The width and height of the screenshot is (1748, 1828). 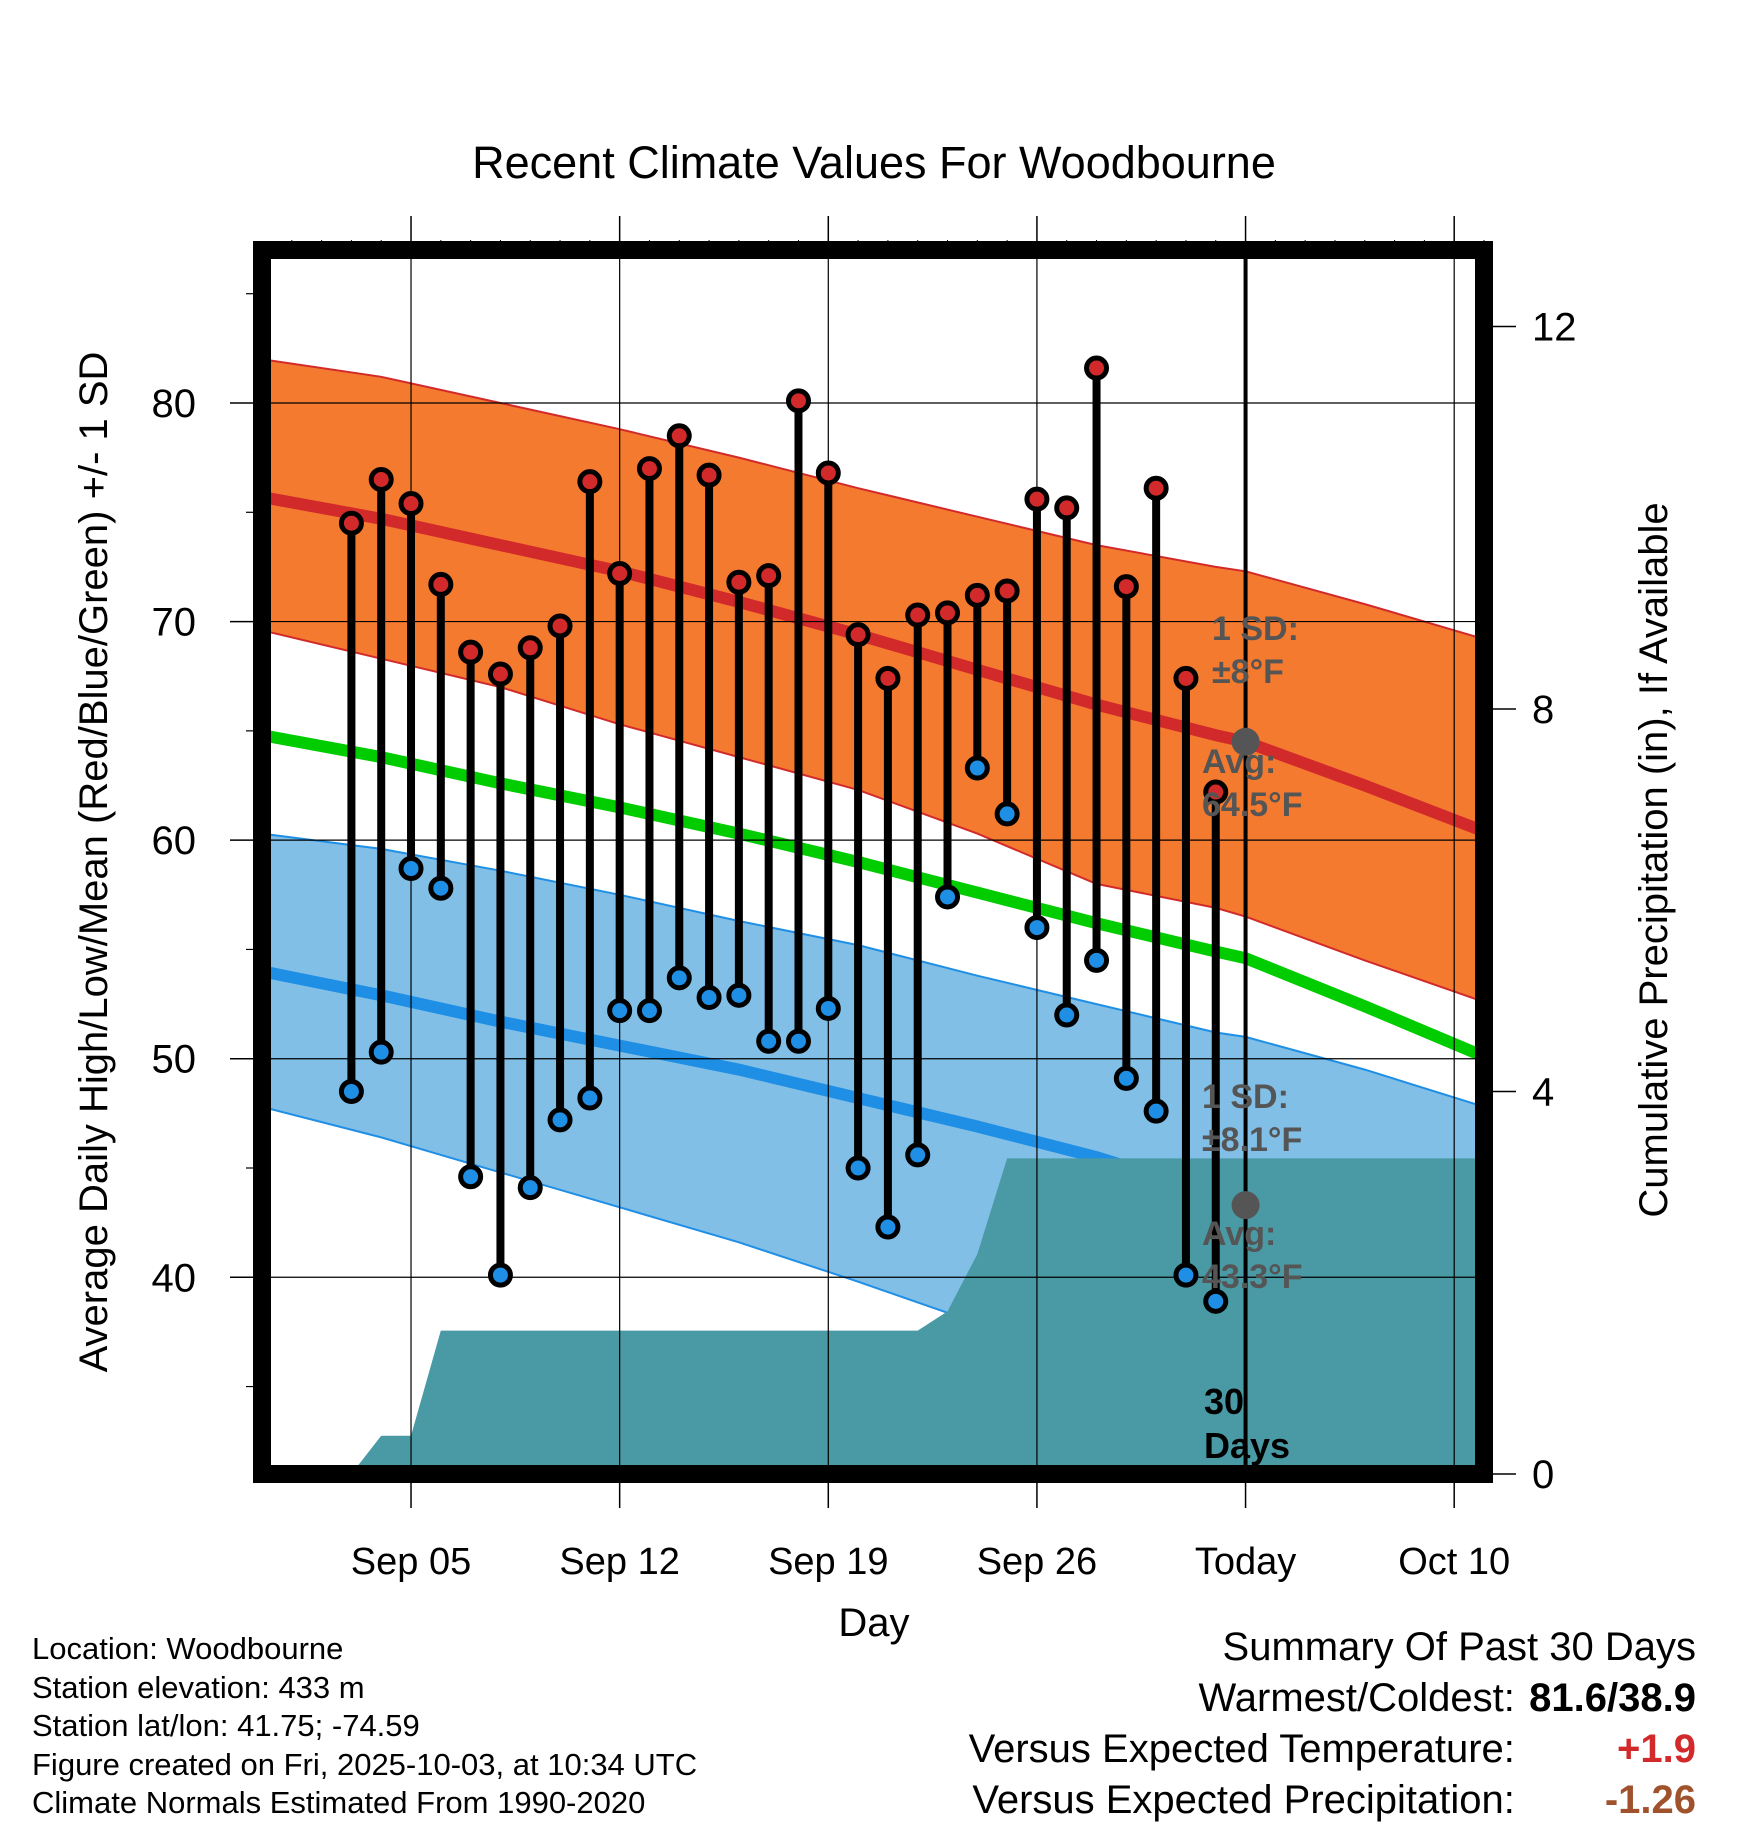 I want to click on high-avg-value: 64.5°F, so click(x=1252, y=805).